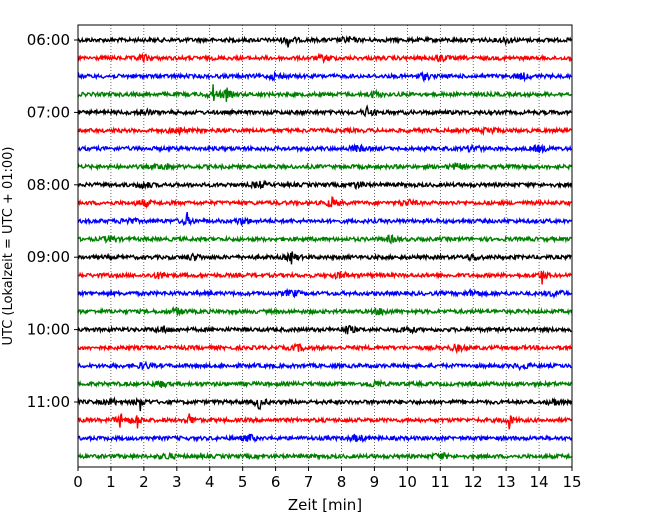 The image size is (650, 520). Describe the element at coordinates (52, 221) in the screenshot. I see `y-axis-ticks: 06:00 07:00 08:00 09:00 10:00 11:00` at that location.